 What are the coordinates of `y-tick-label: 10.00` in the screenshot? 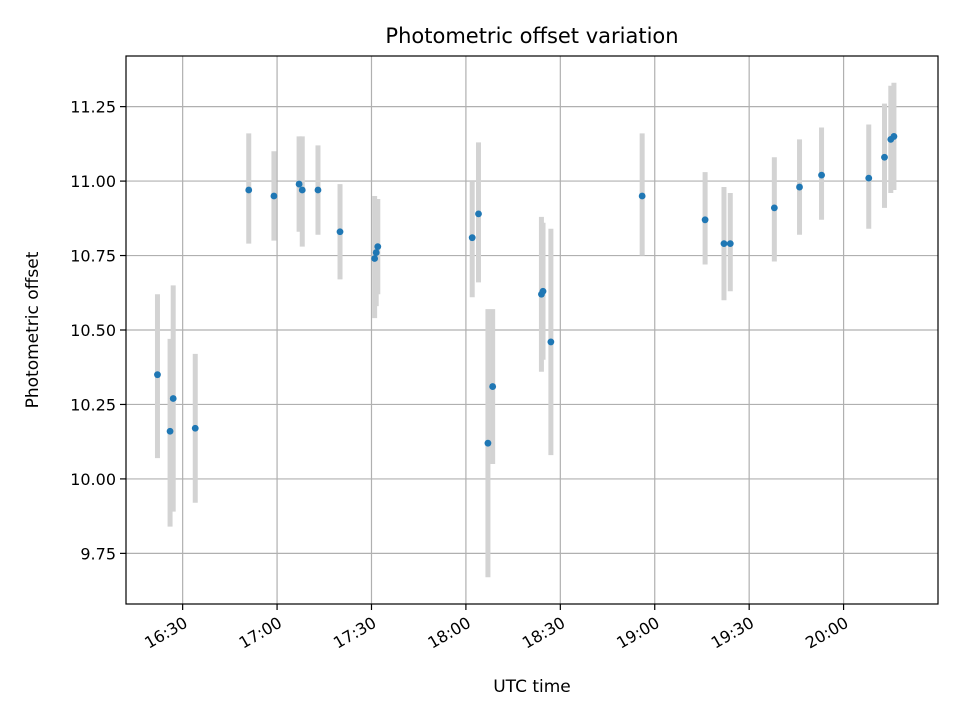 It's located at (93, 479).